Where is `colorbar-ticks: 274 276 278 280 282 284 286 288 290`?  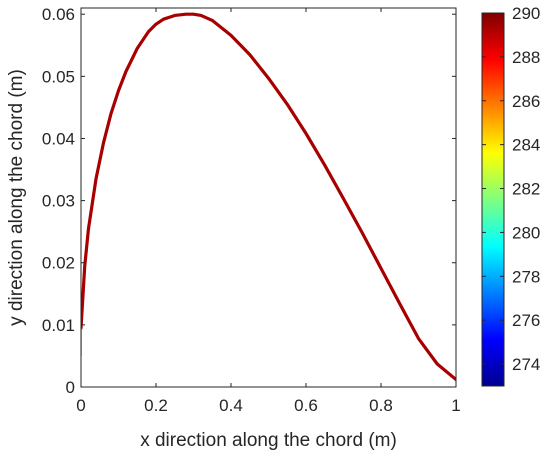 colorbar-ticks: 274 276 278 280 282 284 286 288 290 is located at coordinates (511, 189).